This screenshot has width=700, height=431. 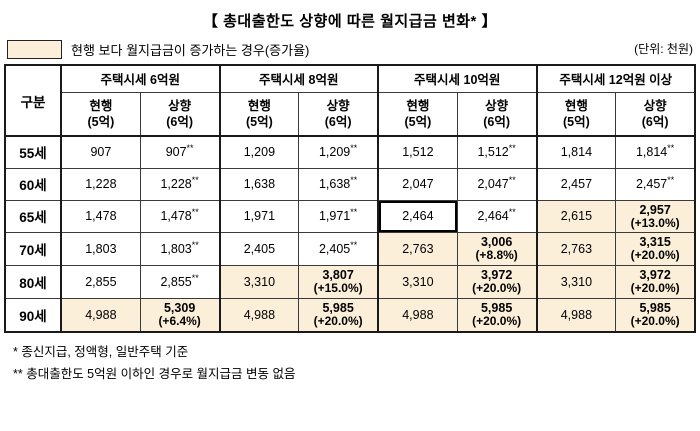 I want to click on cell-value: 2,763, so click(x=418, y=249).